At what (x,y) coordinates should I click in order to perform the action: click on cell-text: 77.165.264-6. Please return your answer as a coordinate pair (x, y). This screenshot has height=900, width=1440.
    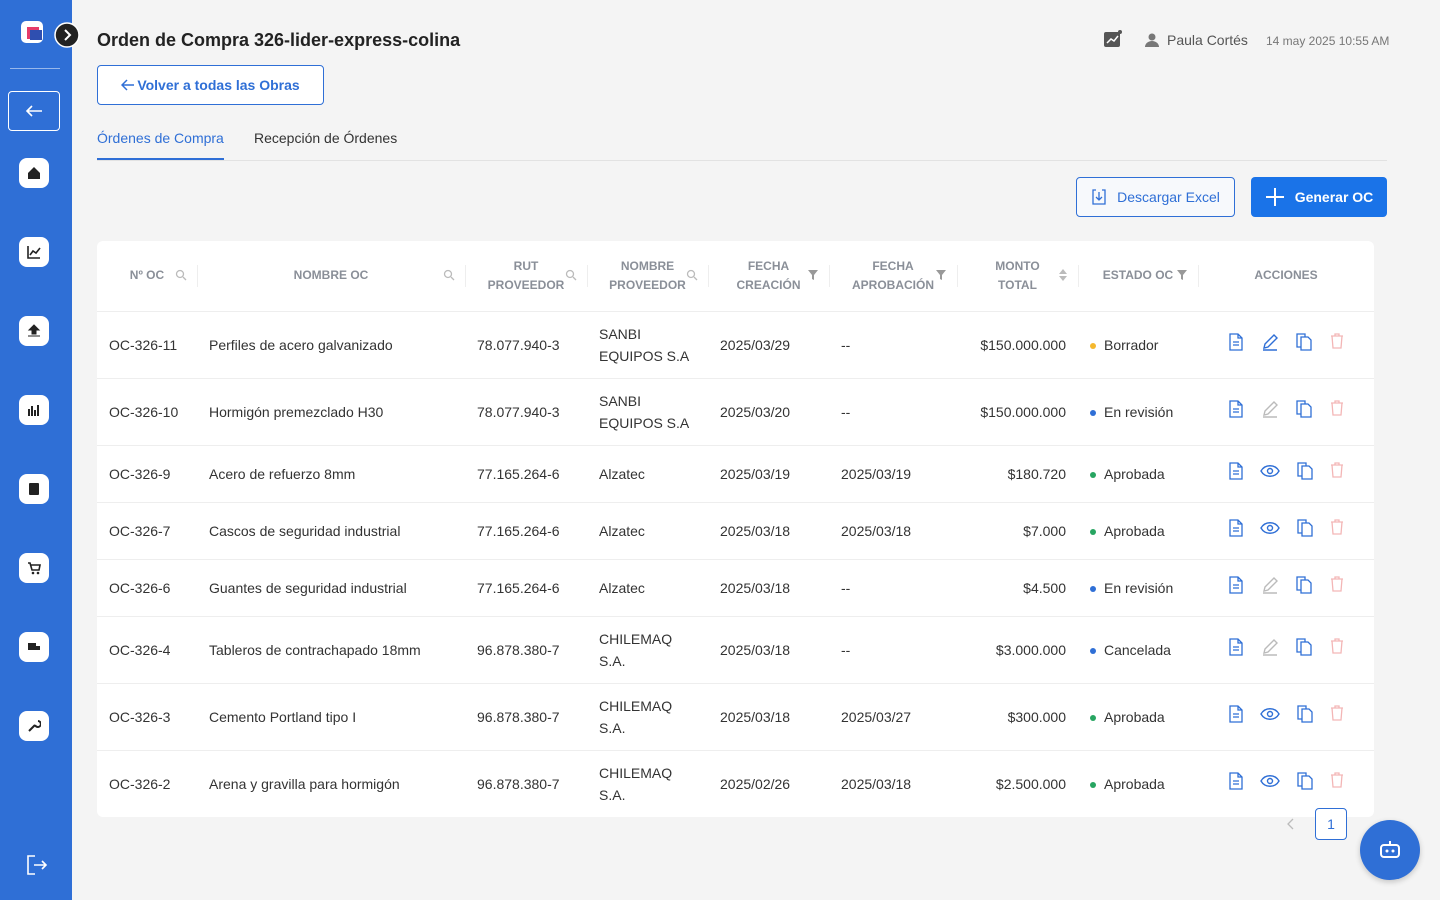
    Looking at the image, I should click on (518, 530).